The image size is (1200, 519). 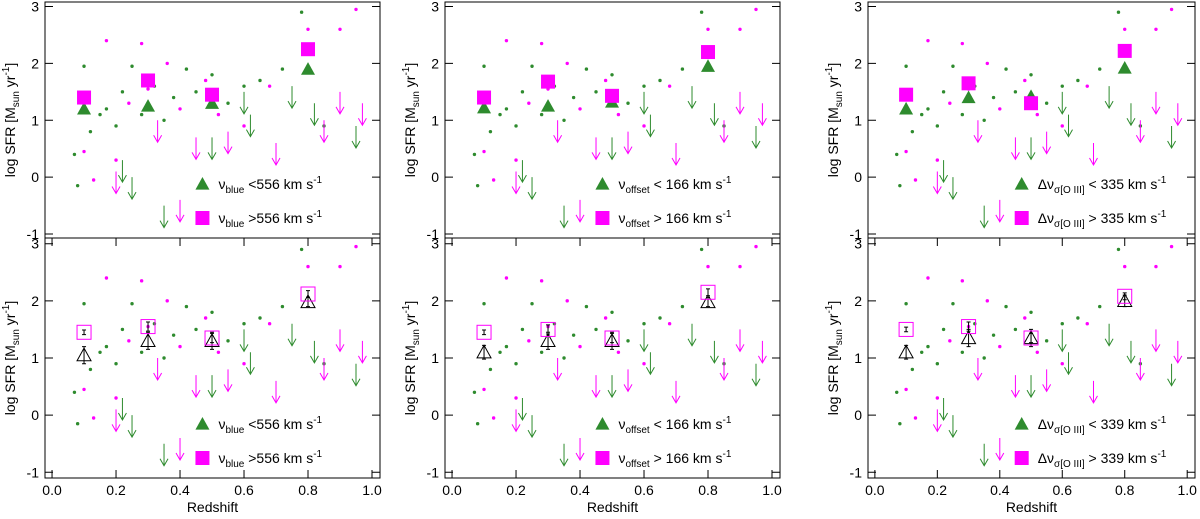 What do you see at coordinates (270, 185) in the screenshot?
I see `legend-label: νblue <556 km s-1` at bounding box center [270, 185].